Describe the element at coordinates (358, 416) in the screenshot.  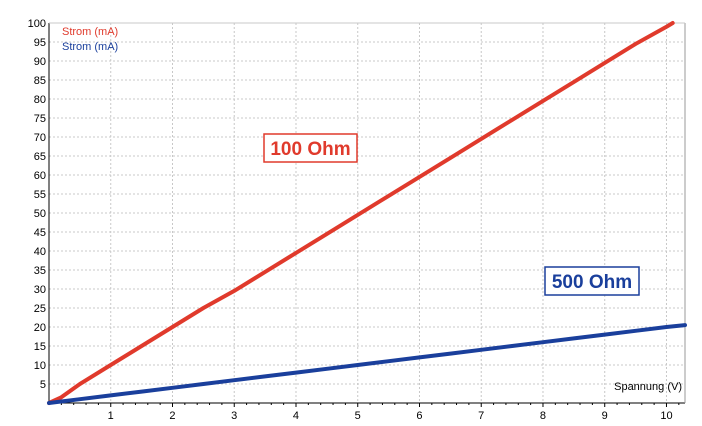
I see `x-tick-label: 5` at that location.